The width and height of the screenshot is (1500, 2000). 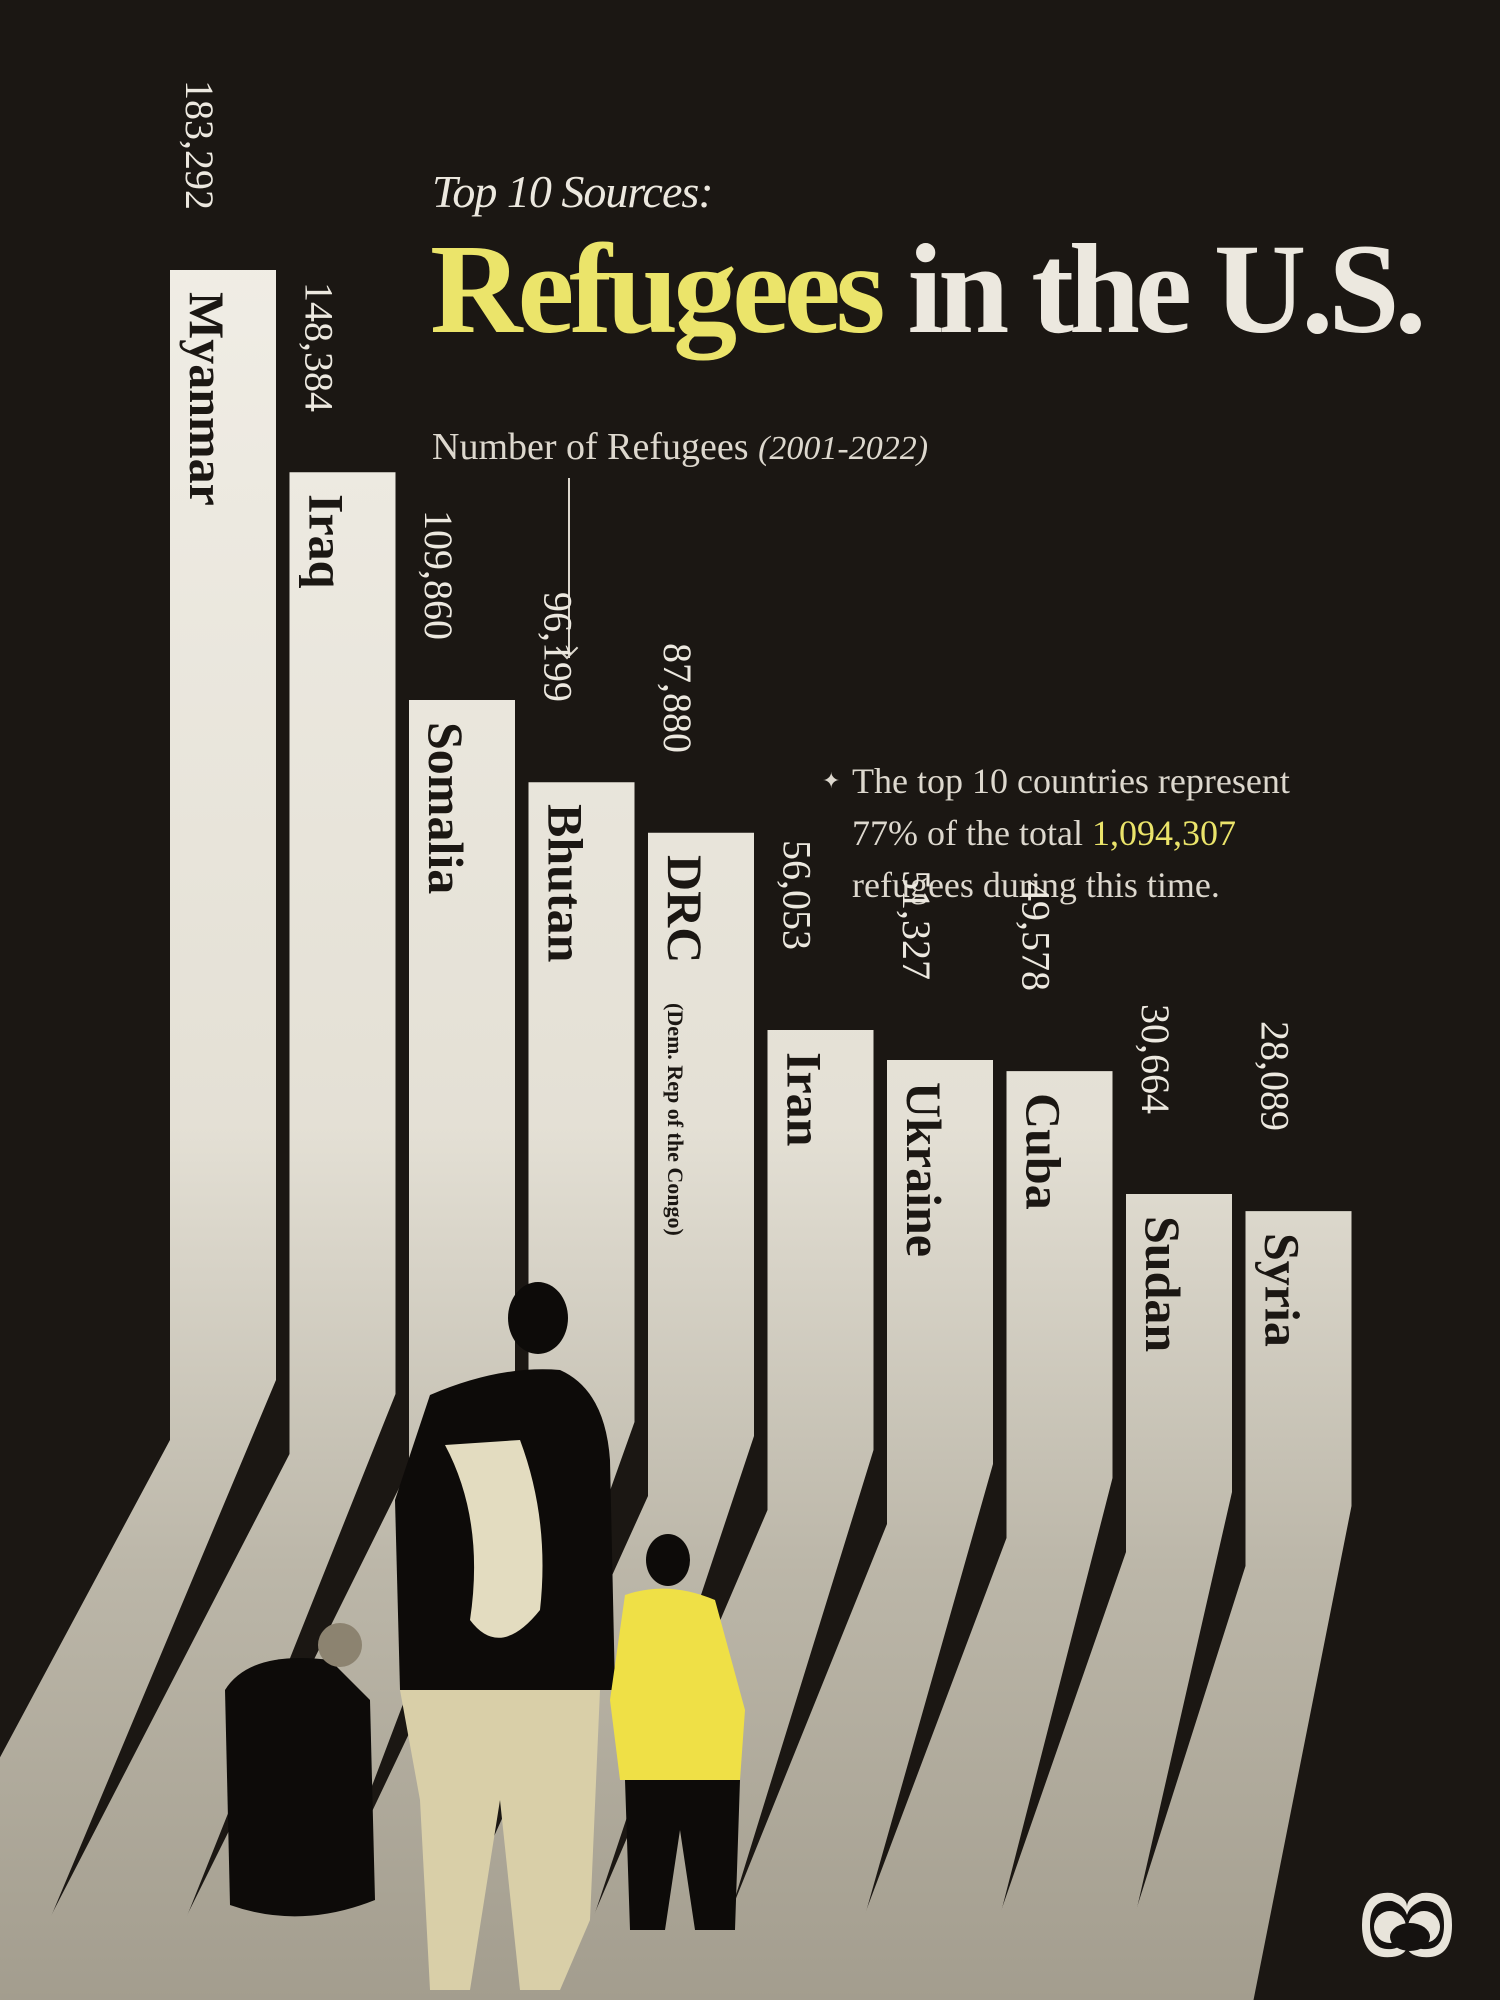 What do you see at coordinates (438, 575) in the screenshot?
I see `bar-value: 109,860` at bounding box center [438, 575].